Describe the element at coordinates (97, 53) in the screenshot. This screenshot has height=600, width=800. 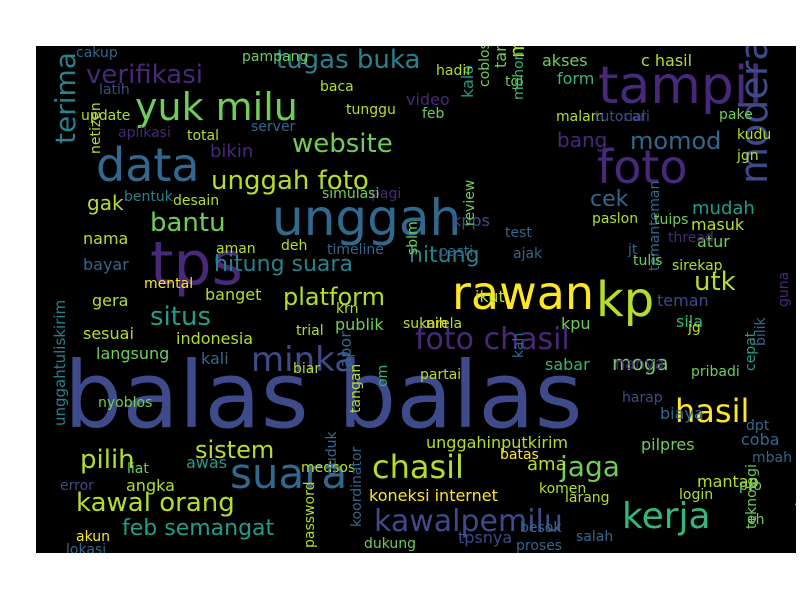
I see `word: cakup` at that location.